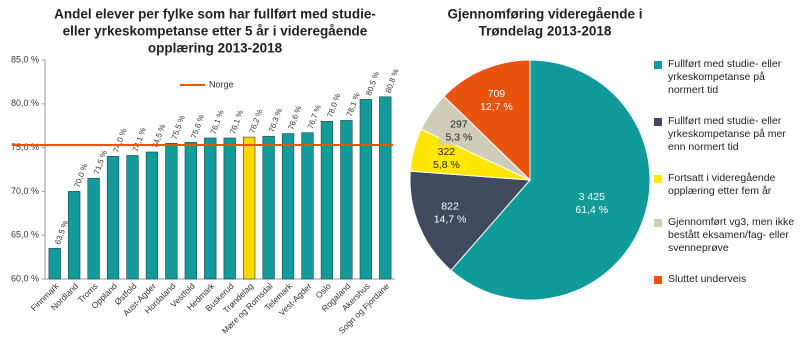 This screenshot has height=349, width=800. I want to click on chart-title: Trøndelag 2013-2018, so click(545, 31).